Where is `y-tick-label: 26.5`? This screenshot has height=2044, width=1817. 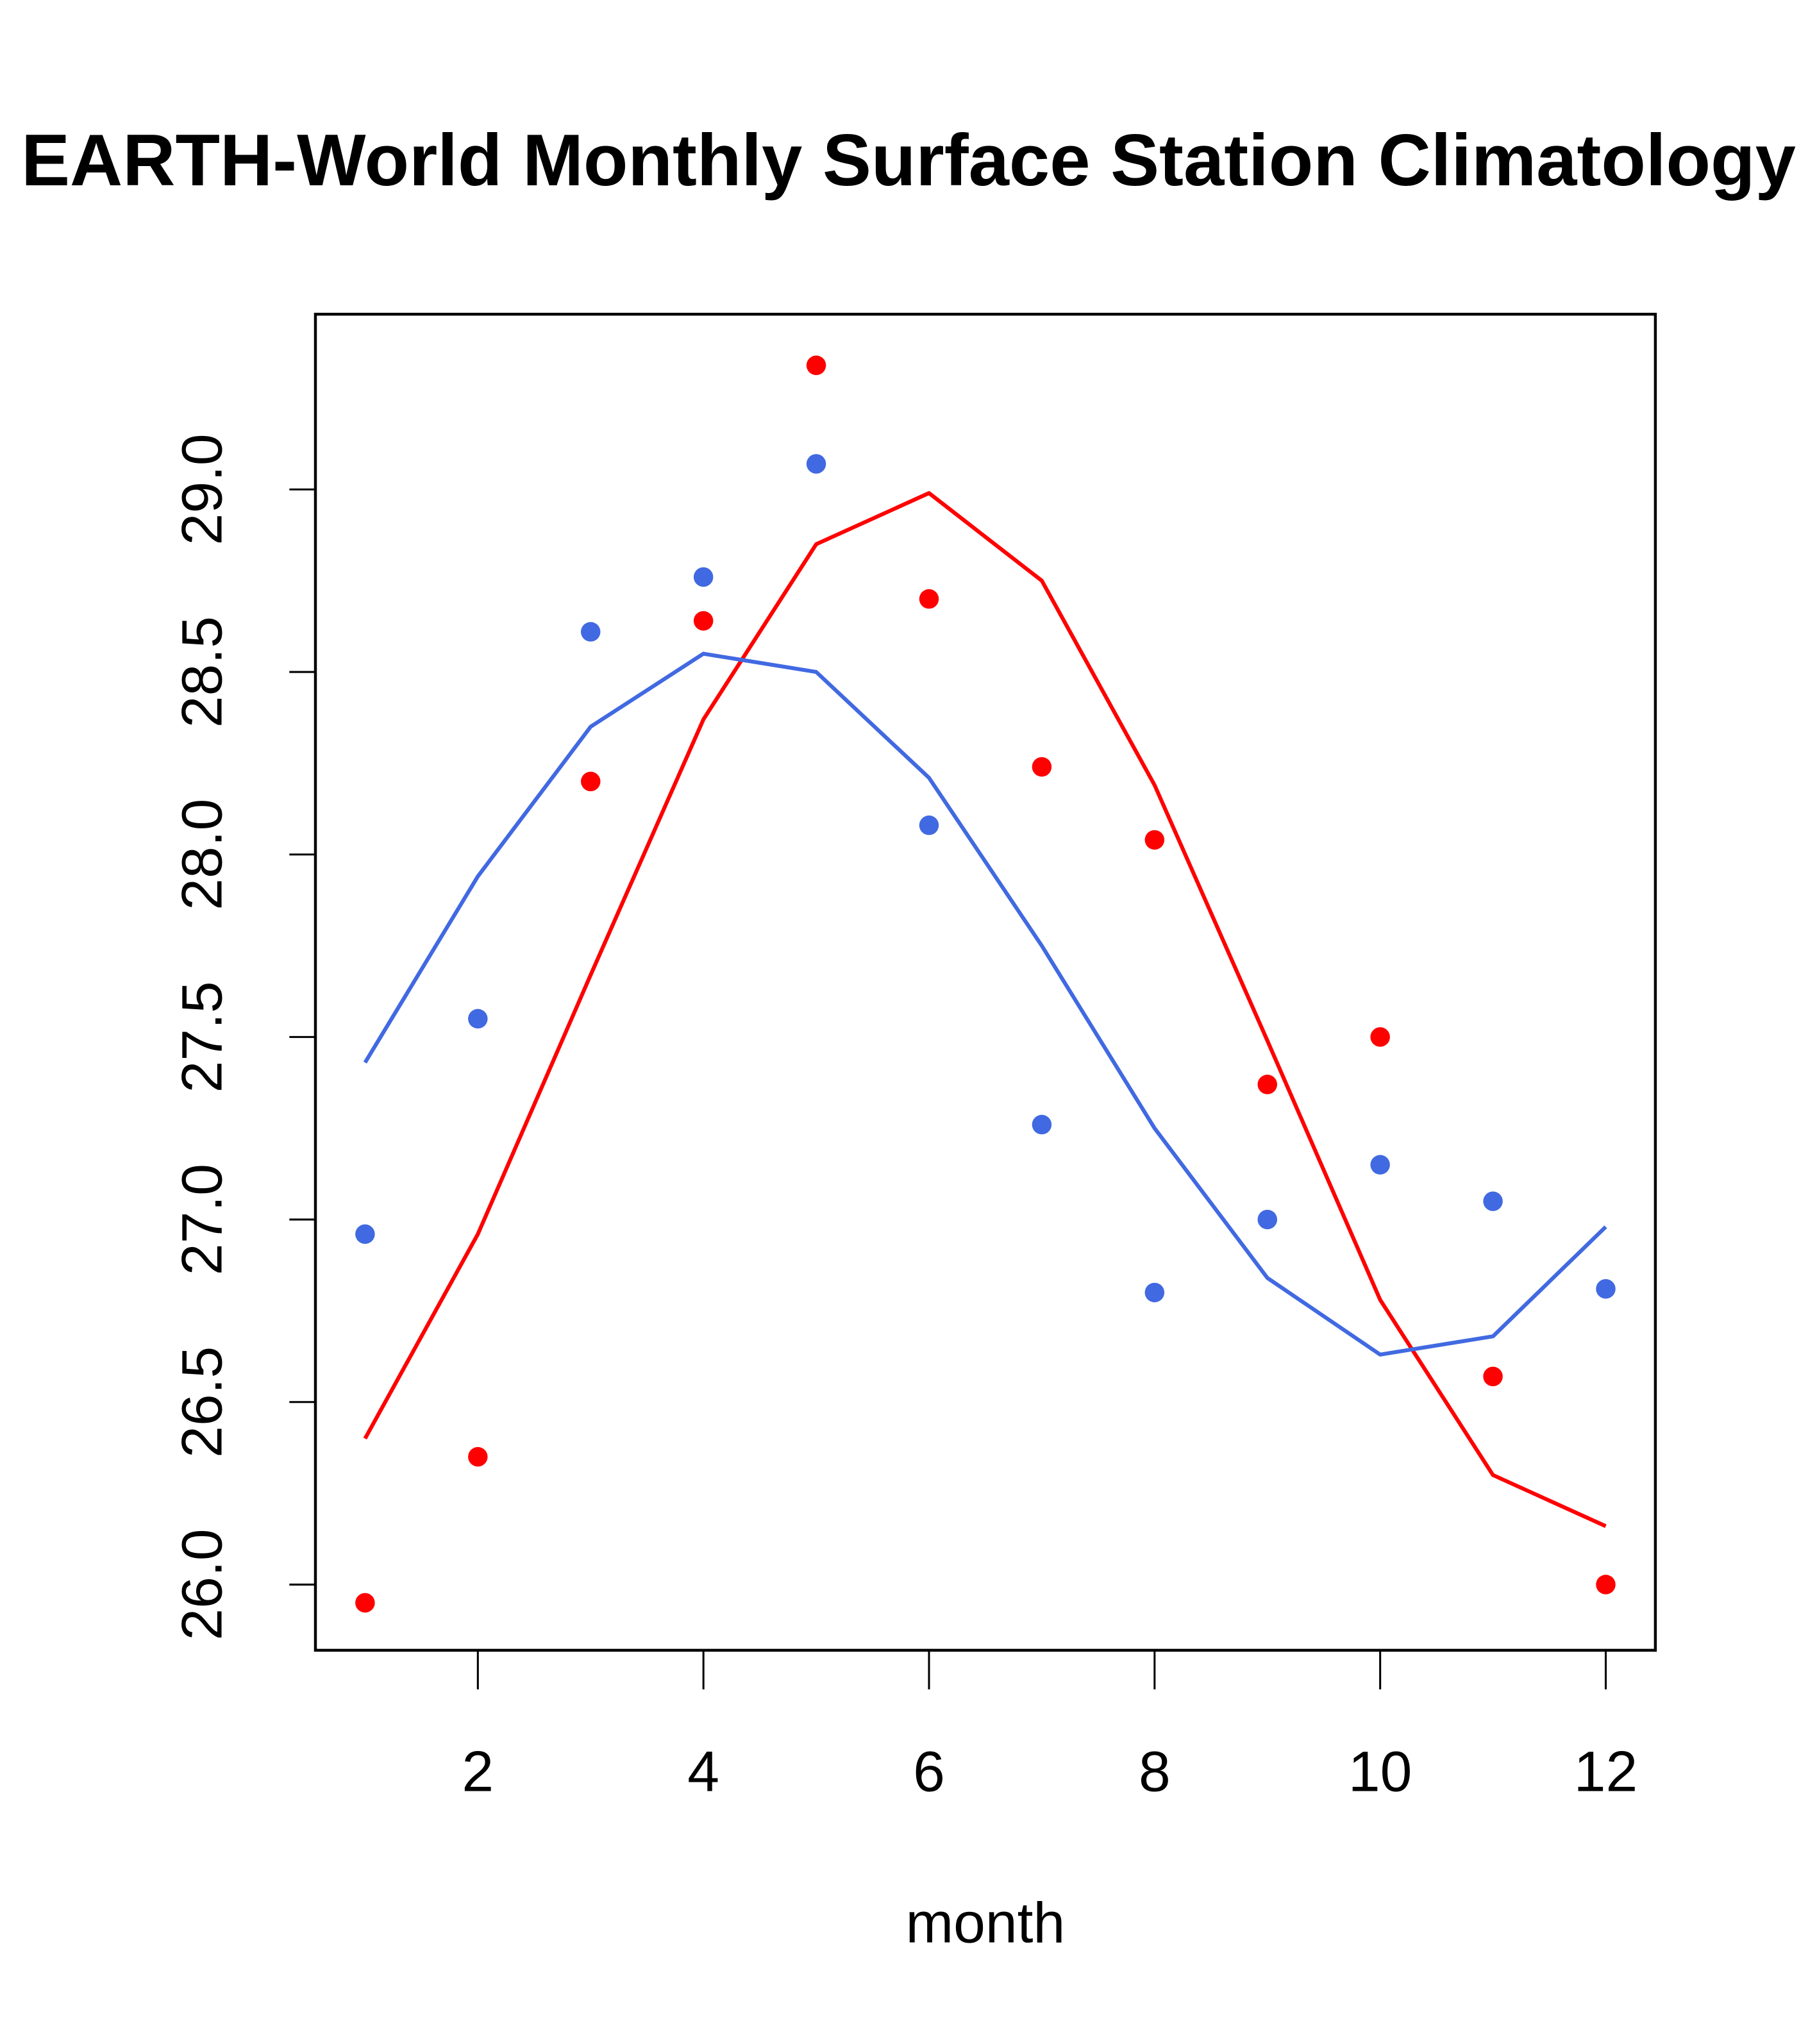
y-tick-label: 26.5 is located at coordinates (202, 1402).